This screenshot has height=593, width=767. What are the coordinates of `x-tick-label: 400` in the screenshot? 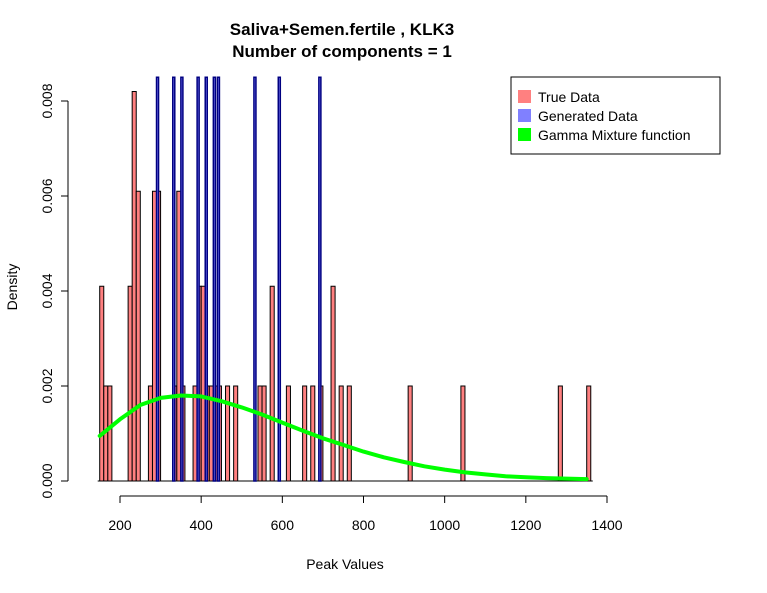 It's located at (201, 525).